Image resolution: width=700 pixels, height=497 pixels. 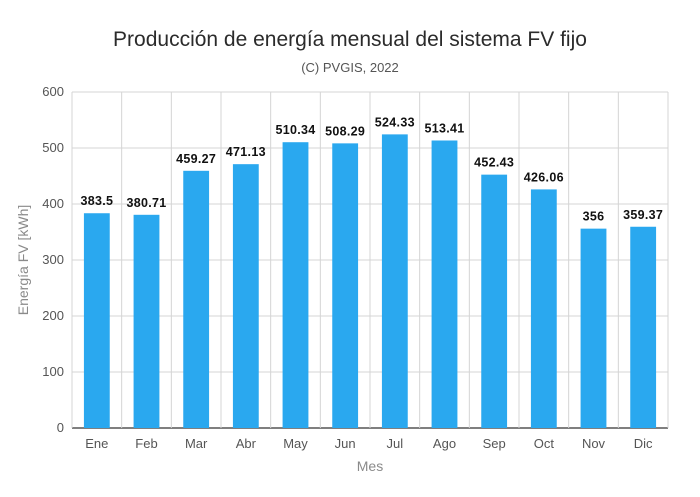 I want to click on x-tick-label: Jun, so click(x=345, y=443).